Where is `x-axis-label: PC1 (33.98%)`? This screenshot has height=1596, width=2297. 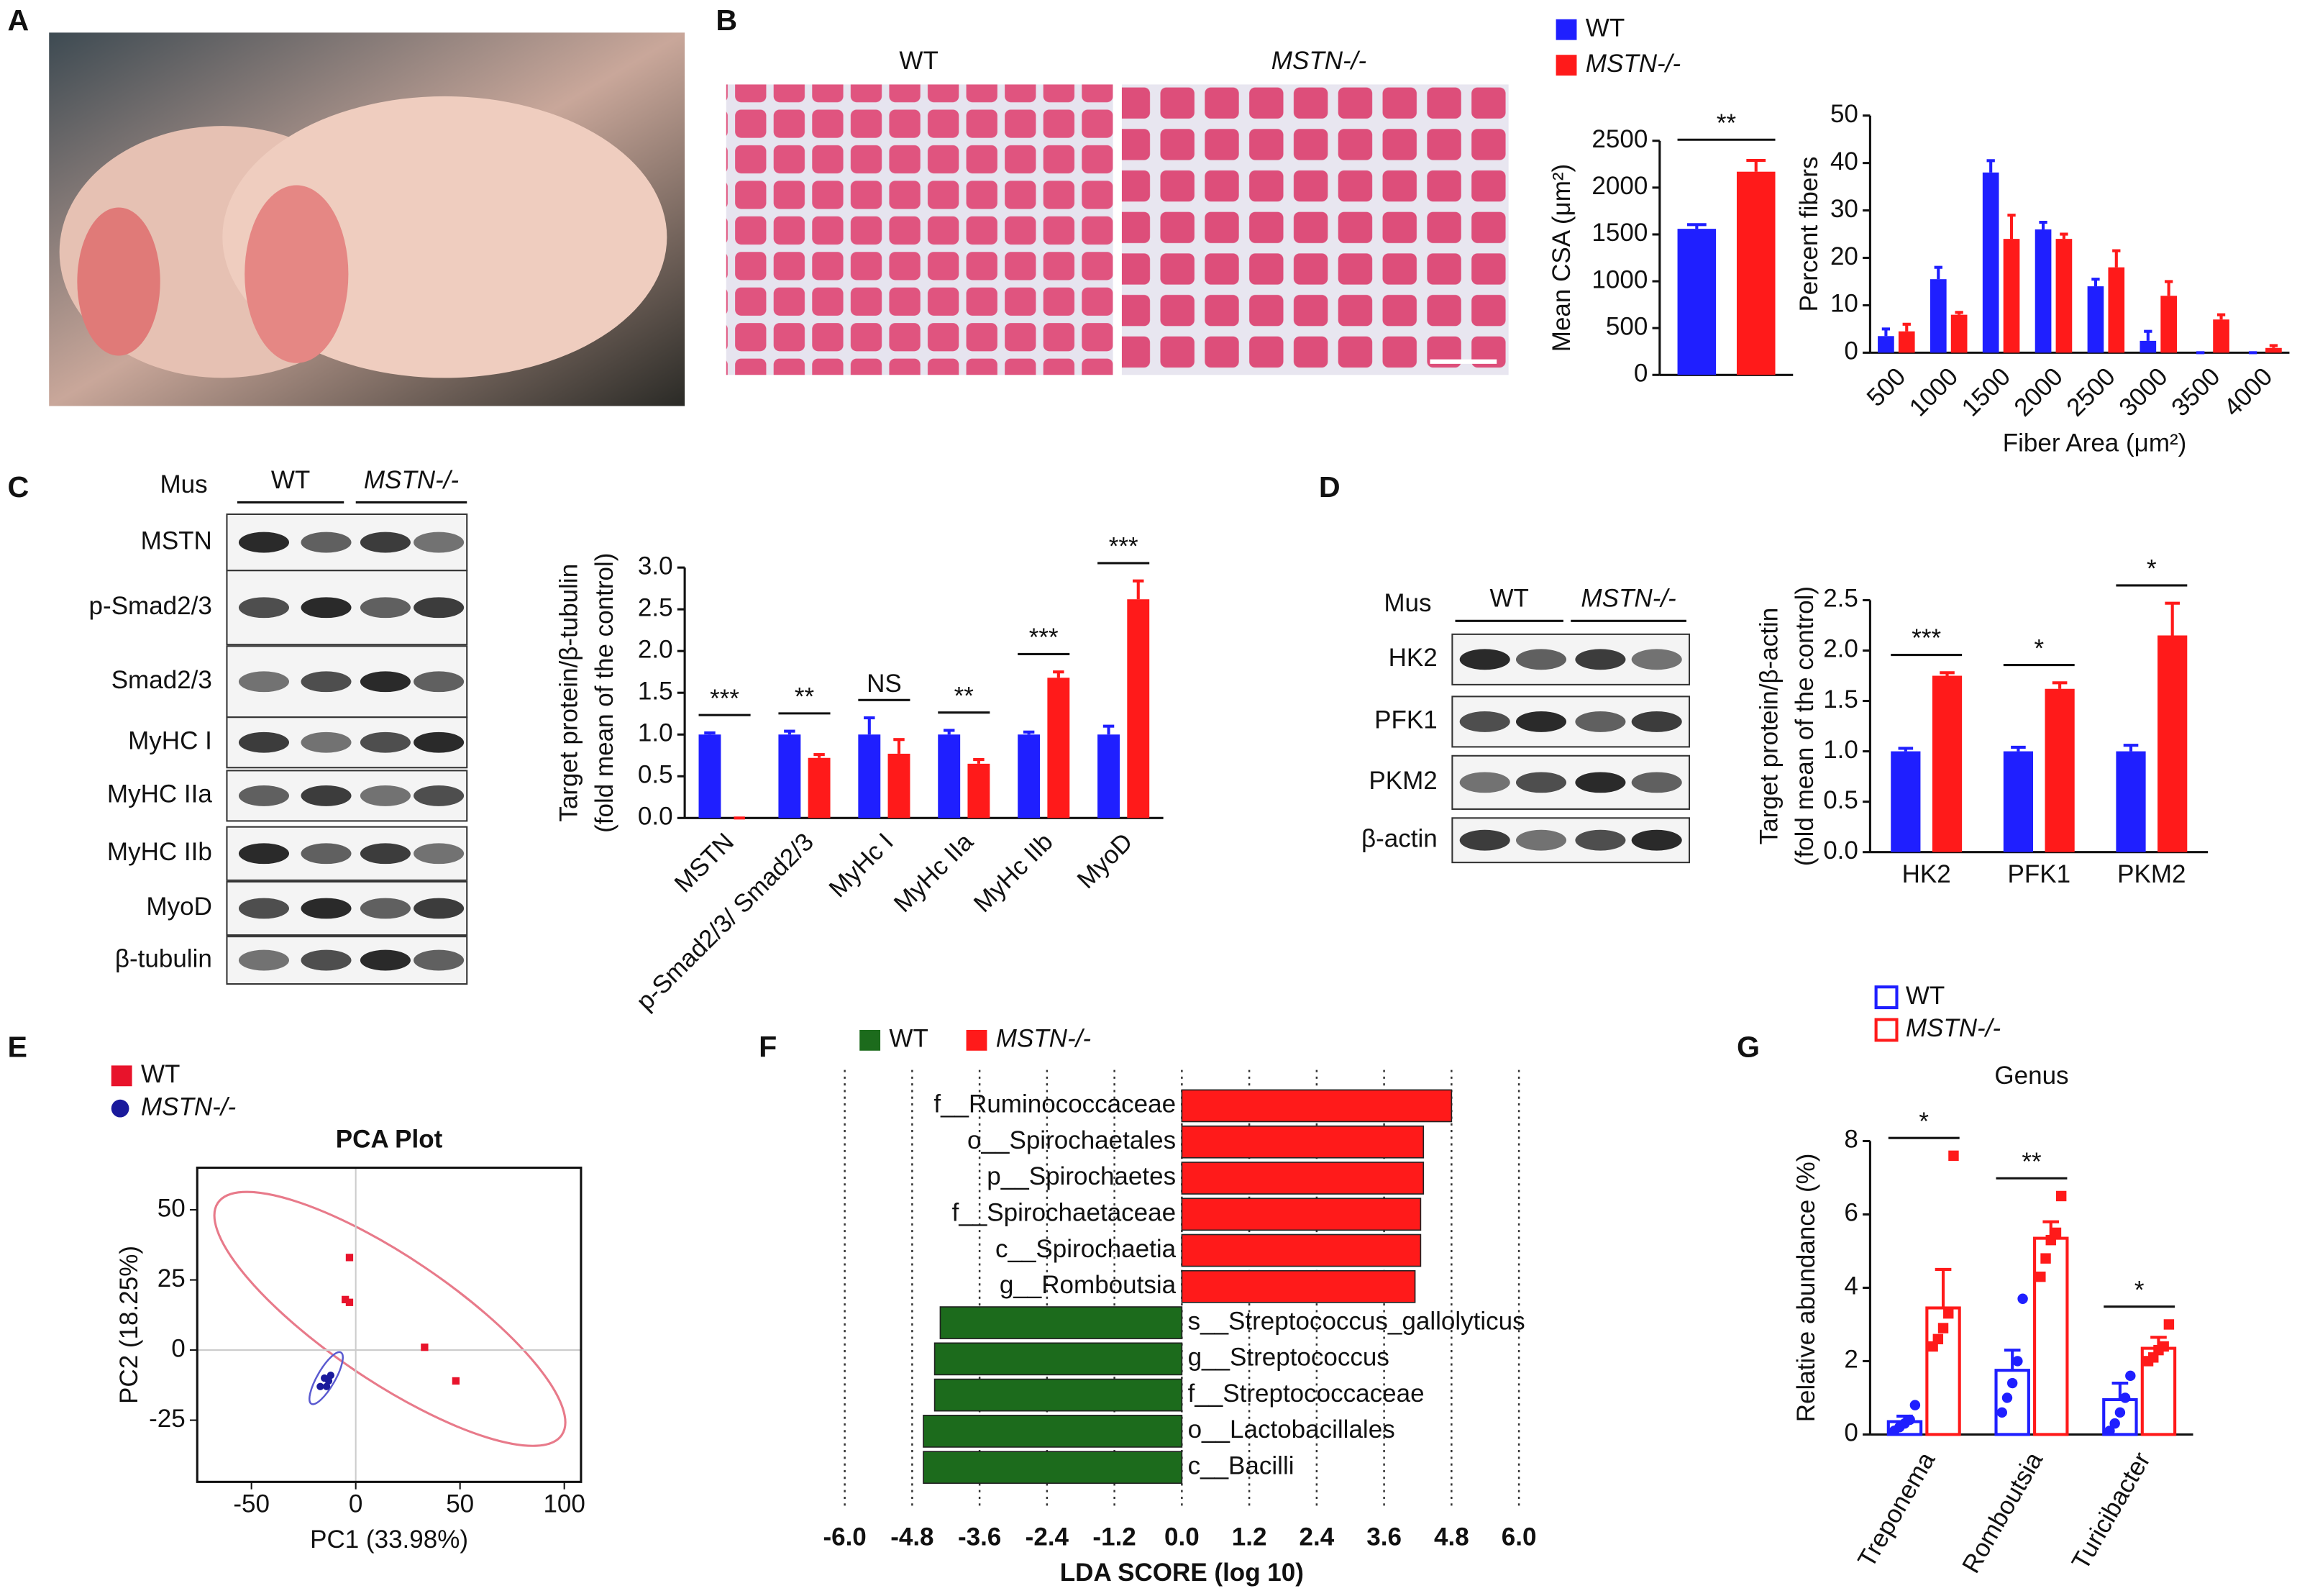
x-axis-label: PC1 (33.98%) is located at coordinates (389, 1540).